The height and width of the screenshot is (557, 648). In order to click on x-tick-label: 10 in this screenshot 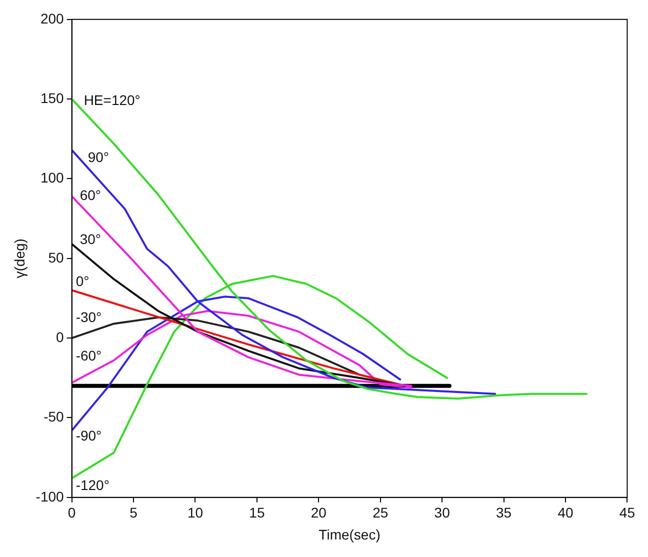, I will do `click(195, 512)`.